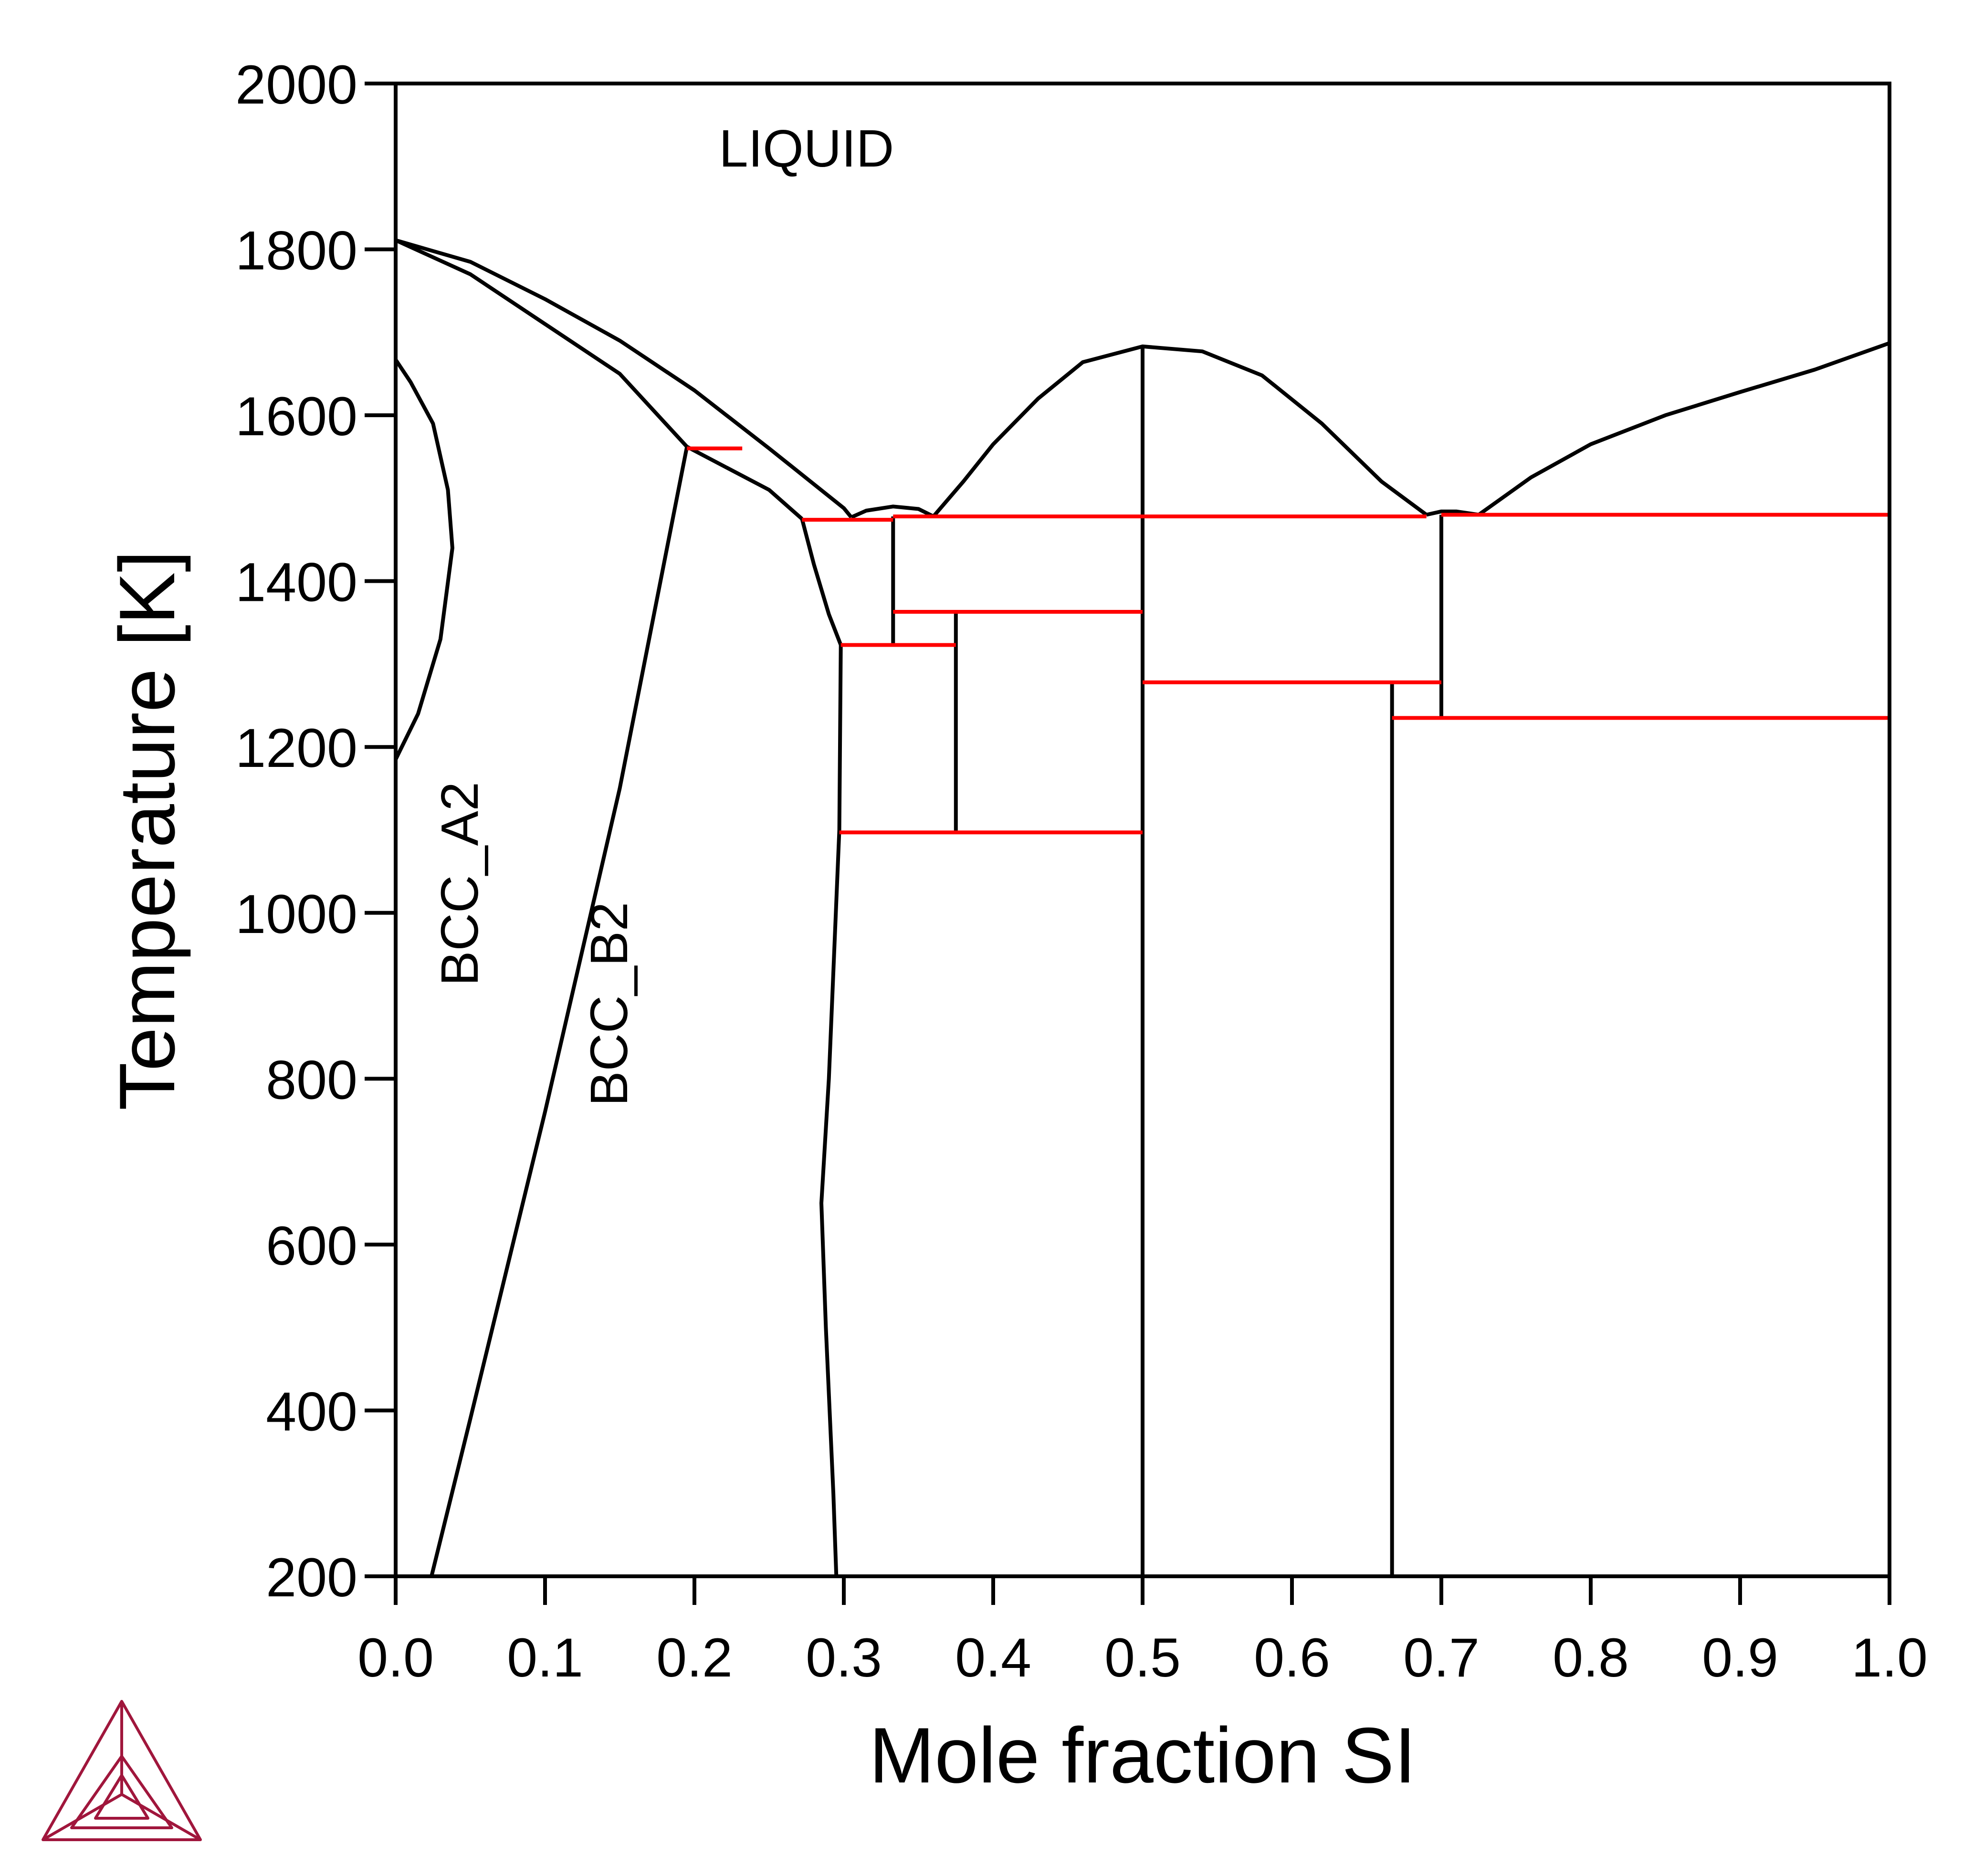 This screenshot has height=1876, width=1963. Describe the element at coordinates (559, 1012) in the screenshot. I see `boundary-b2-solvus-left` at that location.